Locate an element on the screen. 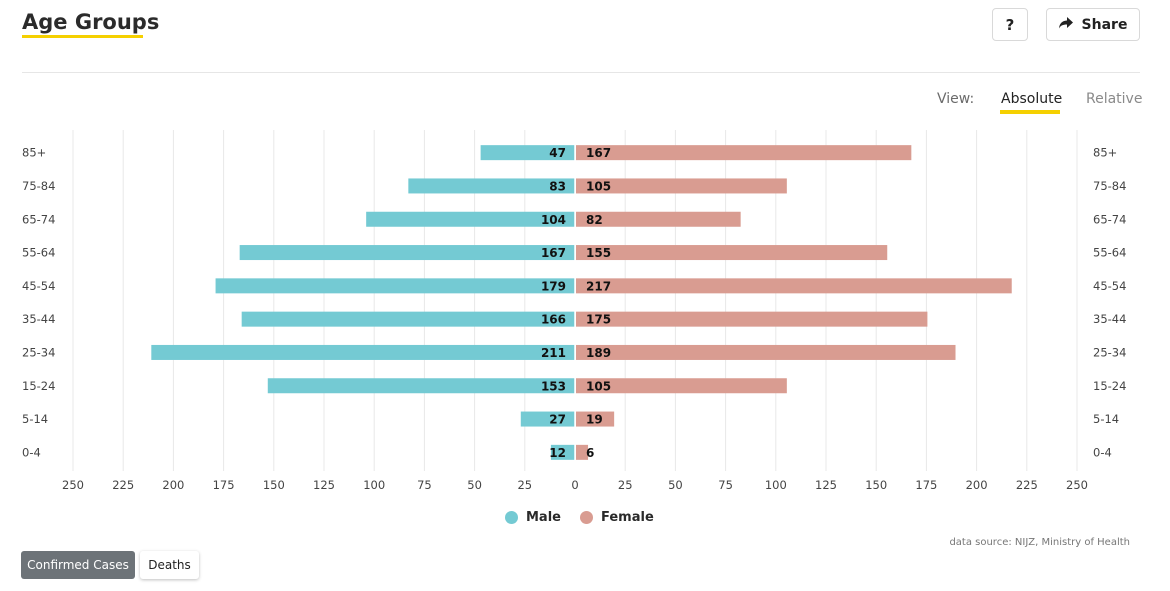 The image size is (1170, 591). y-tick-label-right: 85+ is located at coordinates (1105, 153).